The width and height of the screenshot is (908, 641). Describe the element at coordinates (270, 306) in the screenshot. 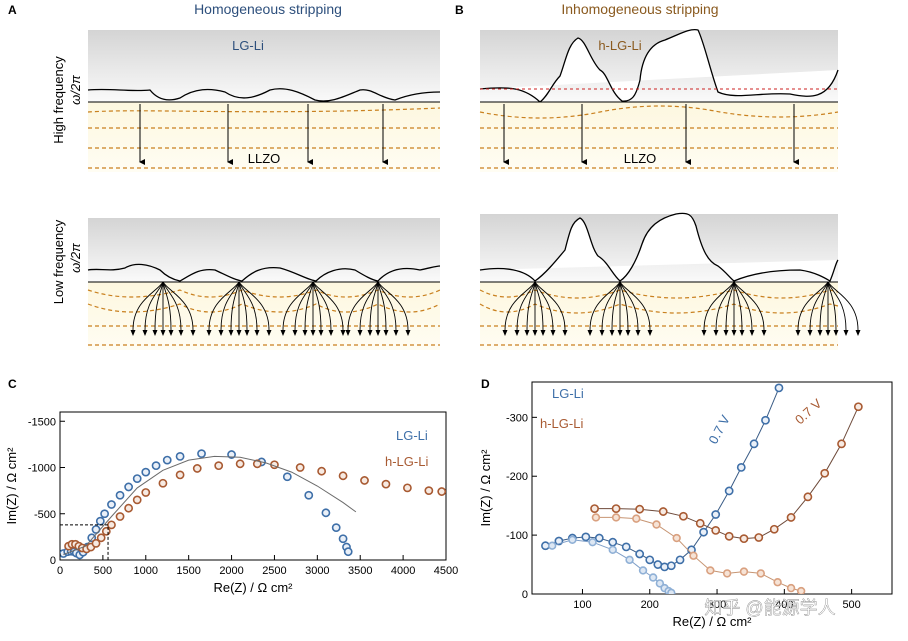

I see `current-fan-lines` at that location.